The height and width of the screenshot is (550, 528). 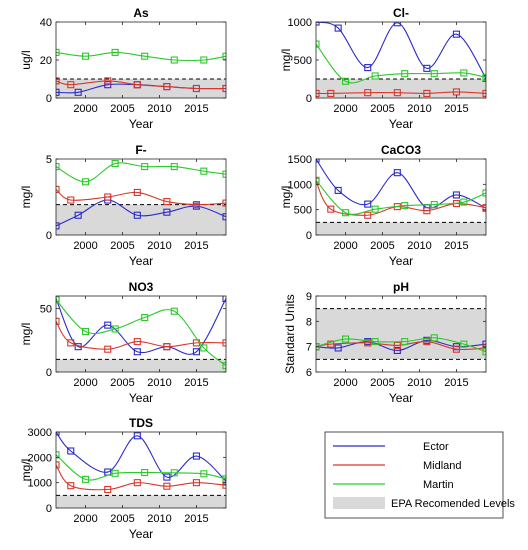 What do you see at coordinates (453, 504) in the screenshot?
I see `legend-label: EPA Recomended Levels` at bounding box center [453, 504].